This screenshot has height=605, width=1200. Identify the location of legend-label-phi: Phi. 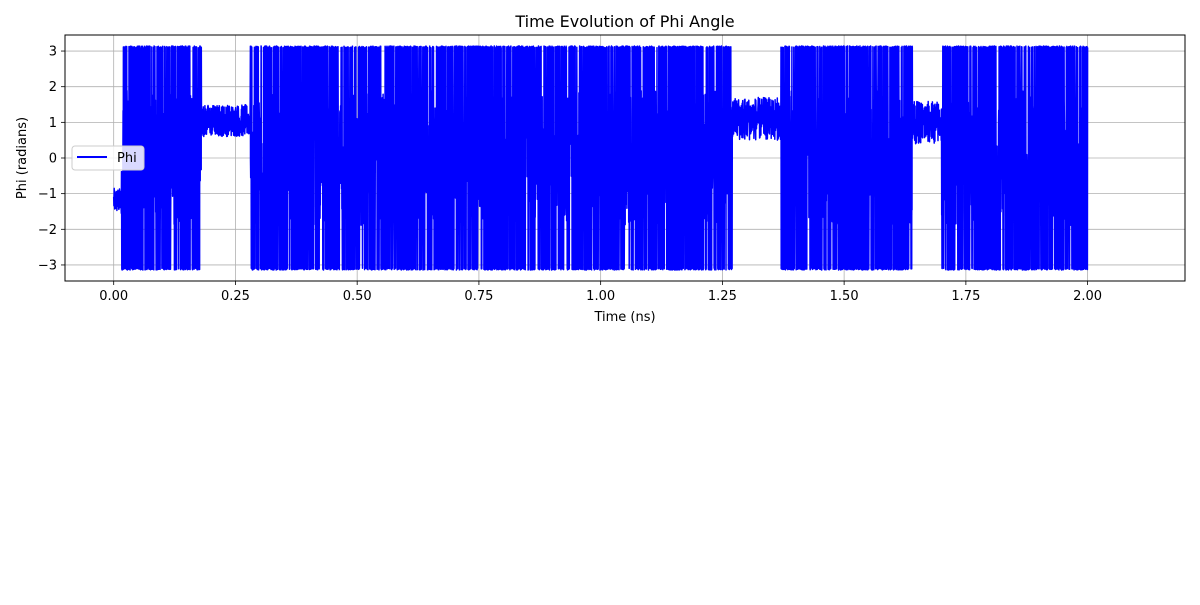
(127, 158).